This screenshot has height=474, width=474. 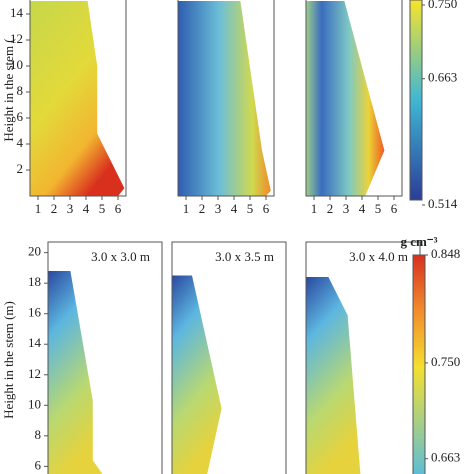 I want to click on panel-title: 3.0 x 3.0 m, so click(x=120, y=256).